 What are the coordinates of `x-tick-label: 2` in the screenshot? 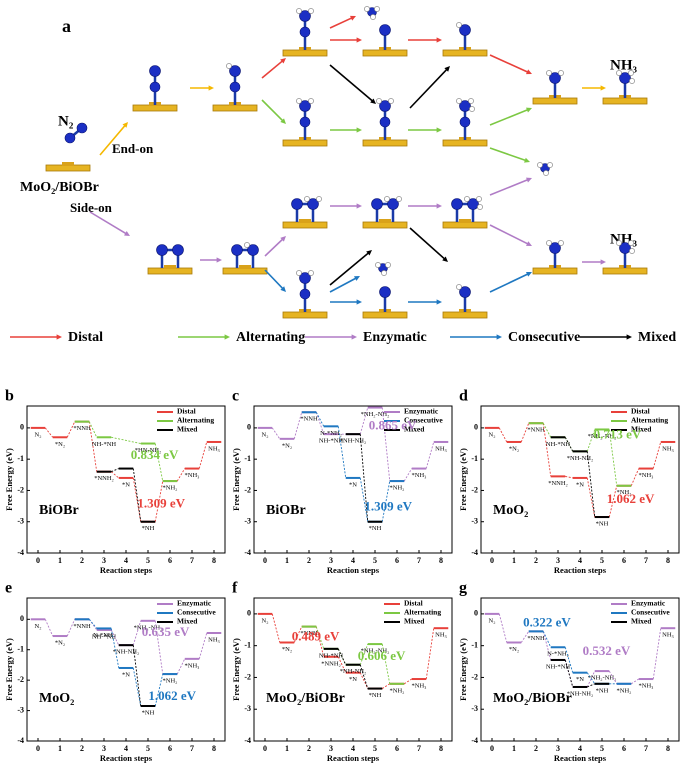 It's located at (82, 748).